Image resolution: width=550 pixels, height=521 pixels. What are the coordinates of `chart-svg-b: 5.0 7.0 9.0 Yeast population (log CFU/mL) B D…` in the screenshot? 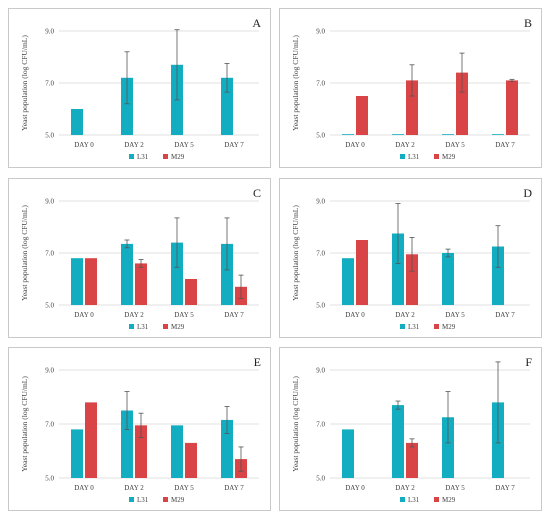 It's located at (411, 88).